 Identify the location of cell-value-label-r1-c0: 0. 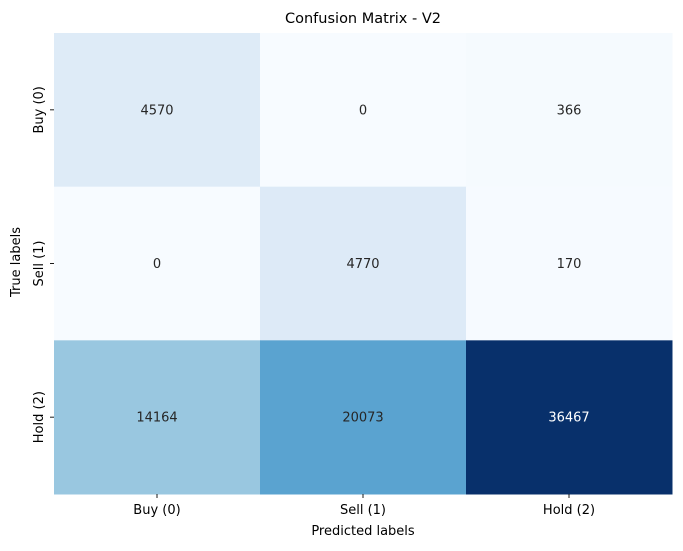
(157, 264).